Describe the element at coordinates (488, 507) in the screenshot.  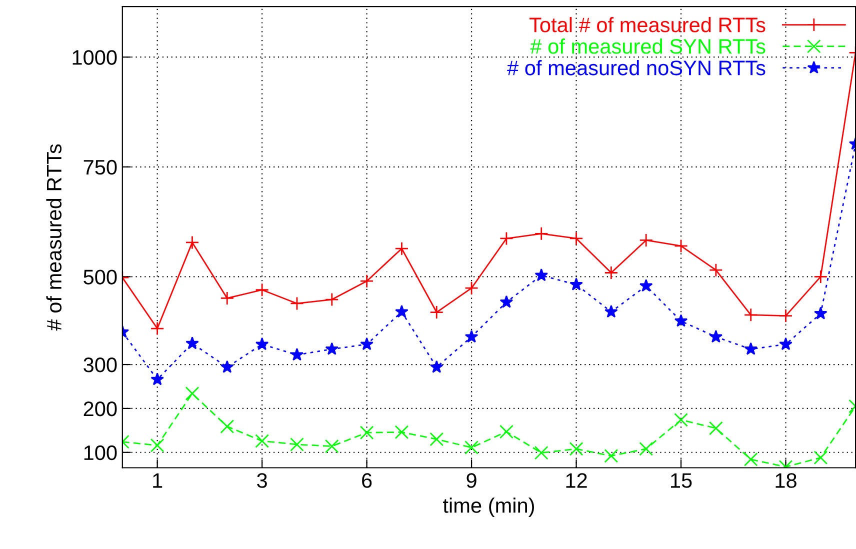
I see `x-axis-title: time (min)` at that location.